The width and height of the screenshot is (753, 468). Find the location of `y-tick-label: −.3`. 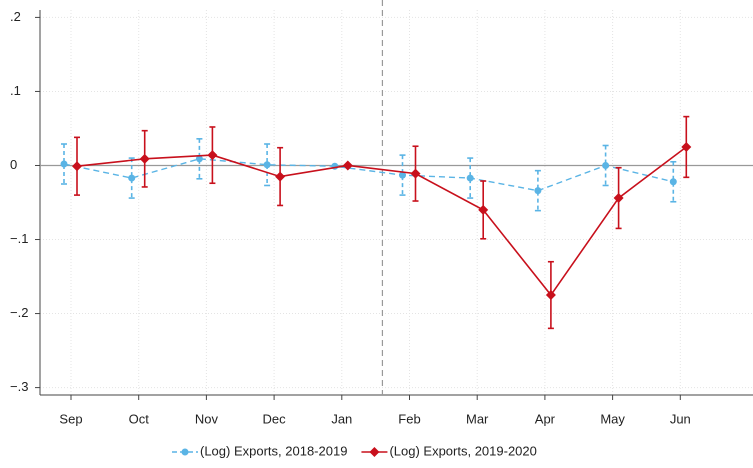

y-tick-label: −.3 is located at coordinates (19, 386).